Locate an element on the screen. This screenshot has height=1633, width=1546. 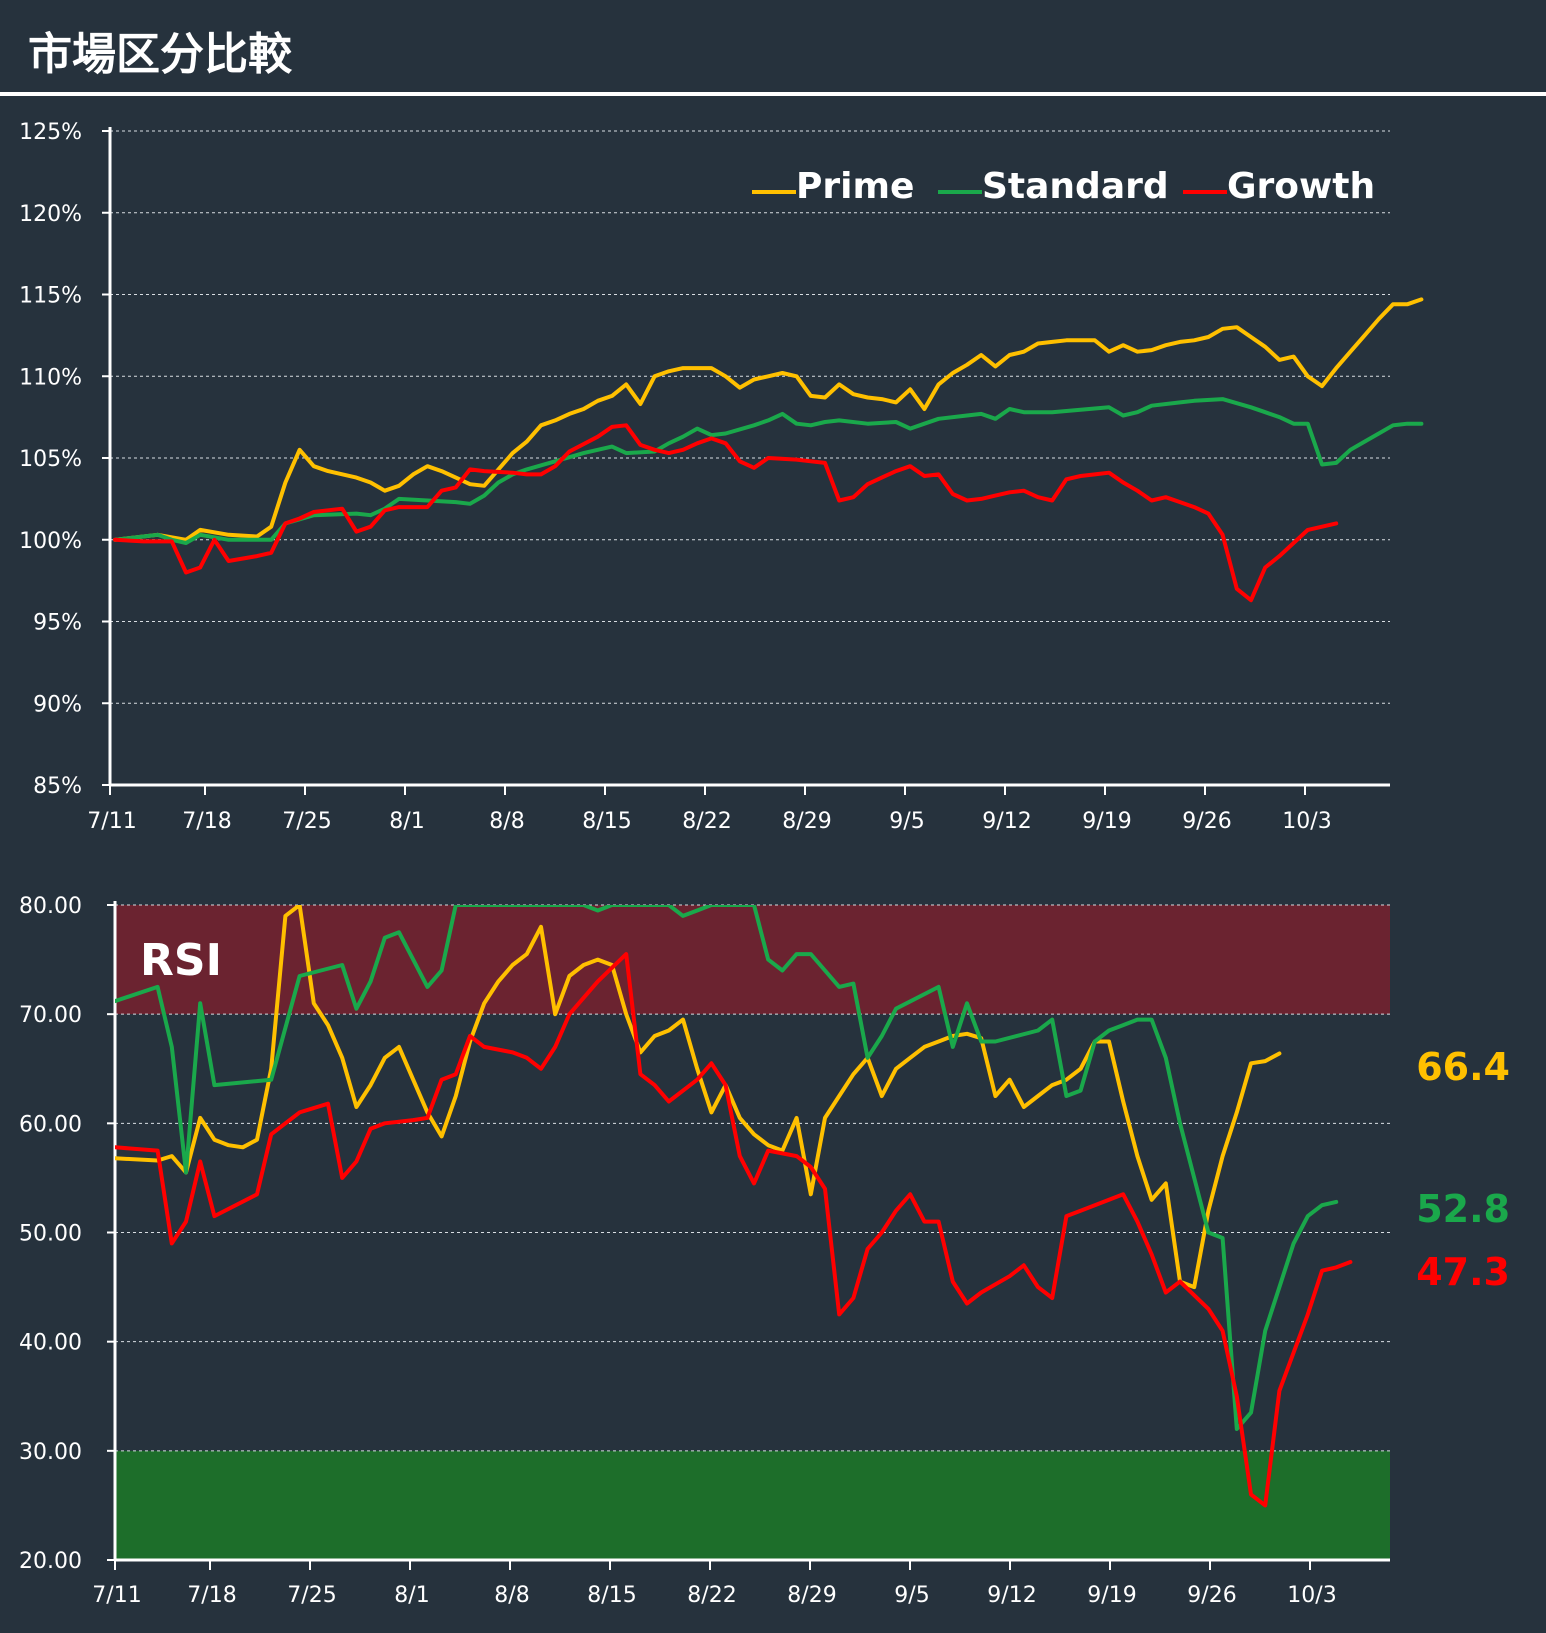
rsi-band-oversold is located at coordinates (752, 1505).